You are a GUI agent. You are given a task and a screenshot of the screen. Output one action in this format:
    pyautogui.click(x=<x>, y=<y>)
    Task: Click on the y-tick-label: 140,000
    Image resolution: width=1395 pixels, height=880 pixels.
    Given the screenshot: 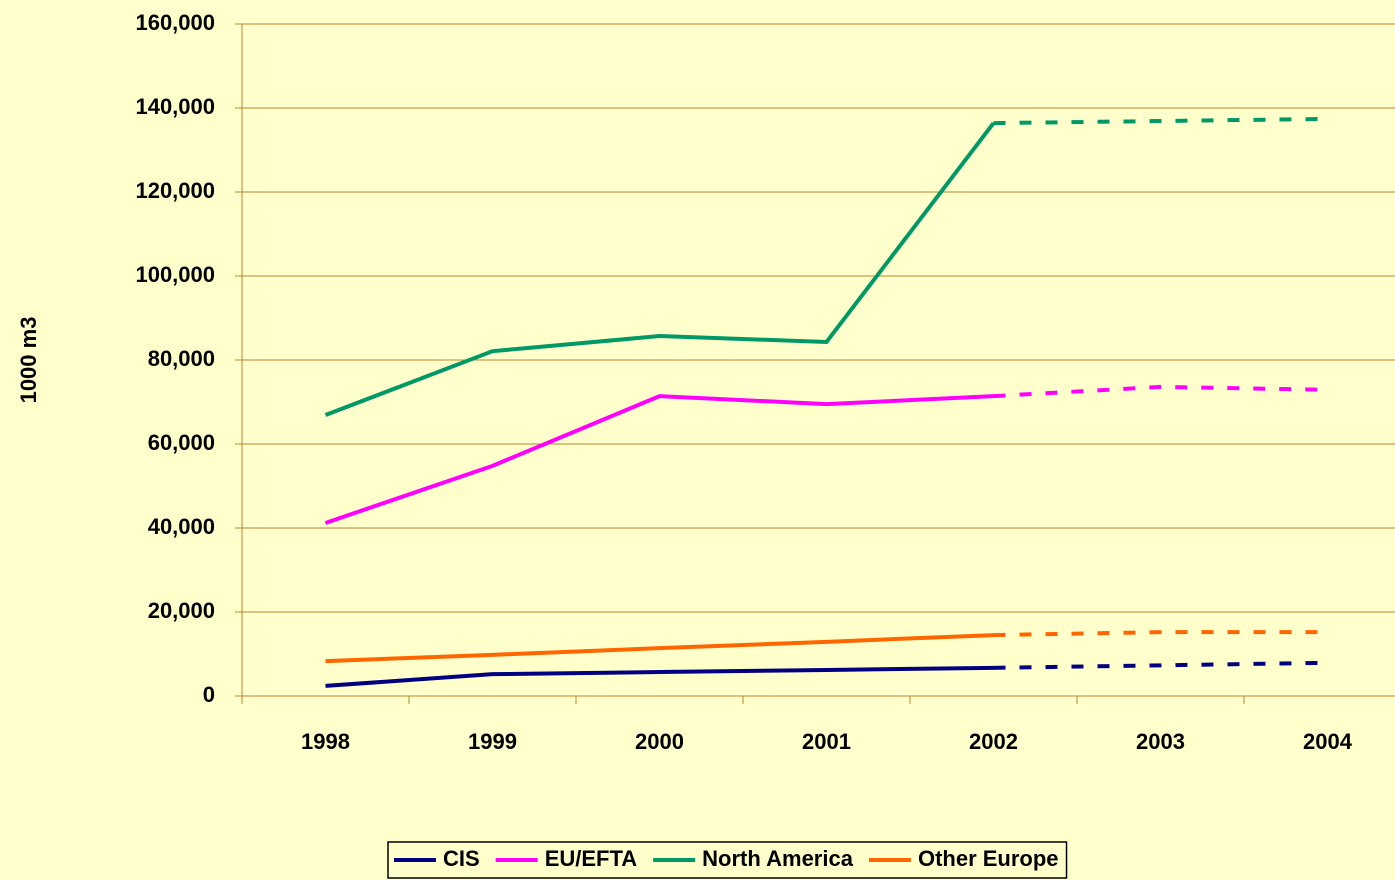 What is the action you would take?
    pyautogui.click(x=175, y=106)
    